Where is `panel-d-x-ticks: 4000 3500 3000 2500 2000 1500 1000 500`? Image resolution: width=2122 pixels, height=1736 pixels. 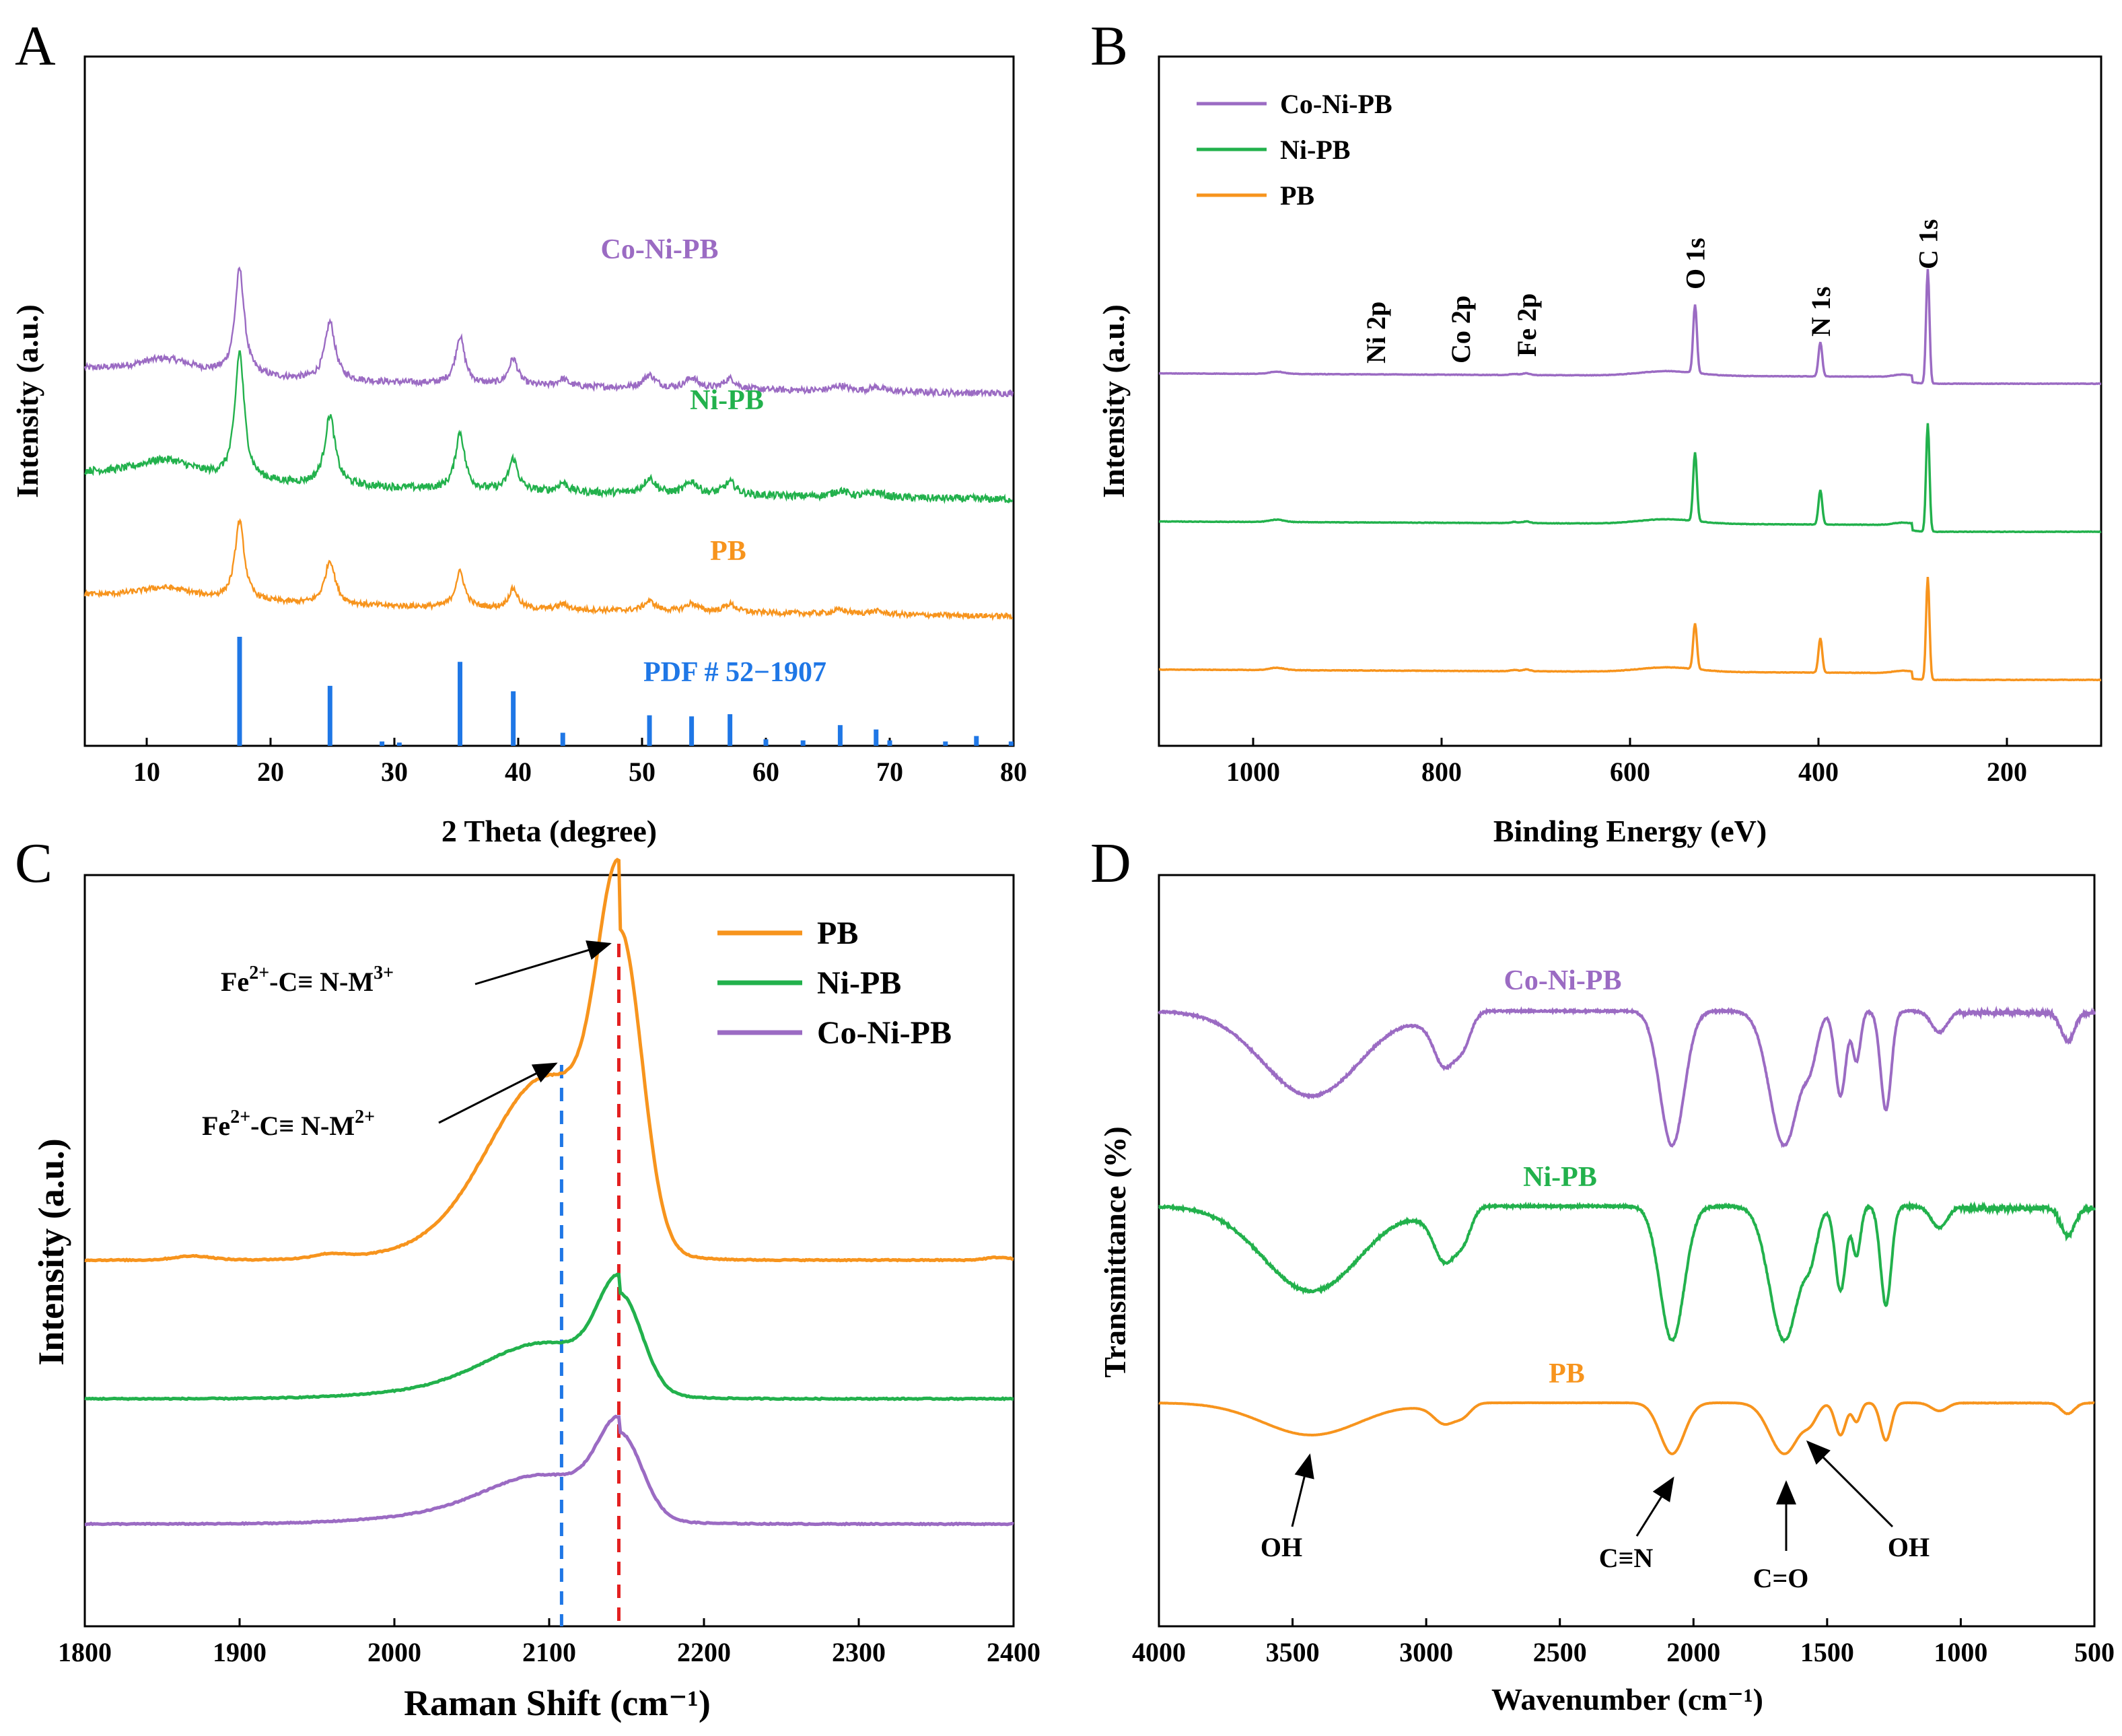
panel-d-x-ticks: 4000 3500 3000 2500 2000 1500 1000 500 is located at coordinates (1623, 1642).